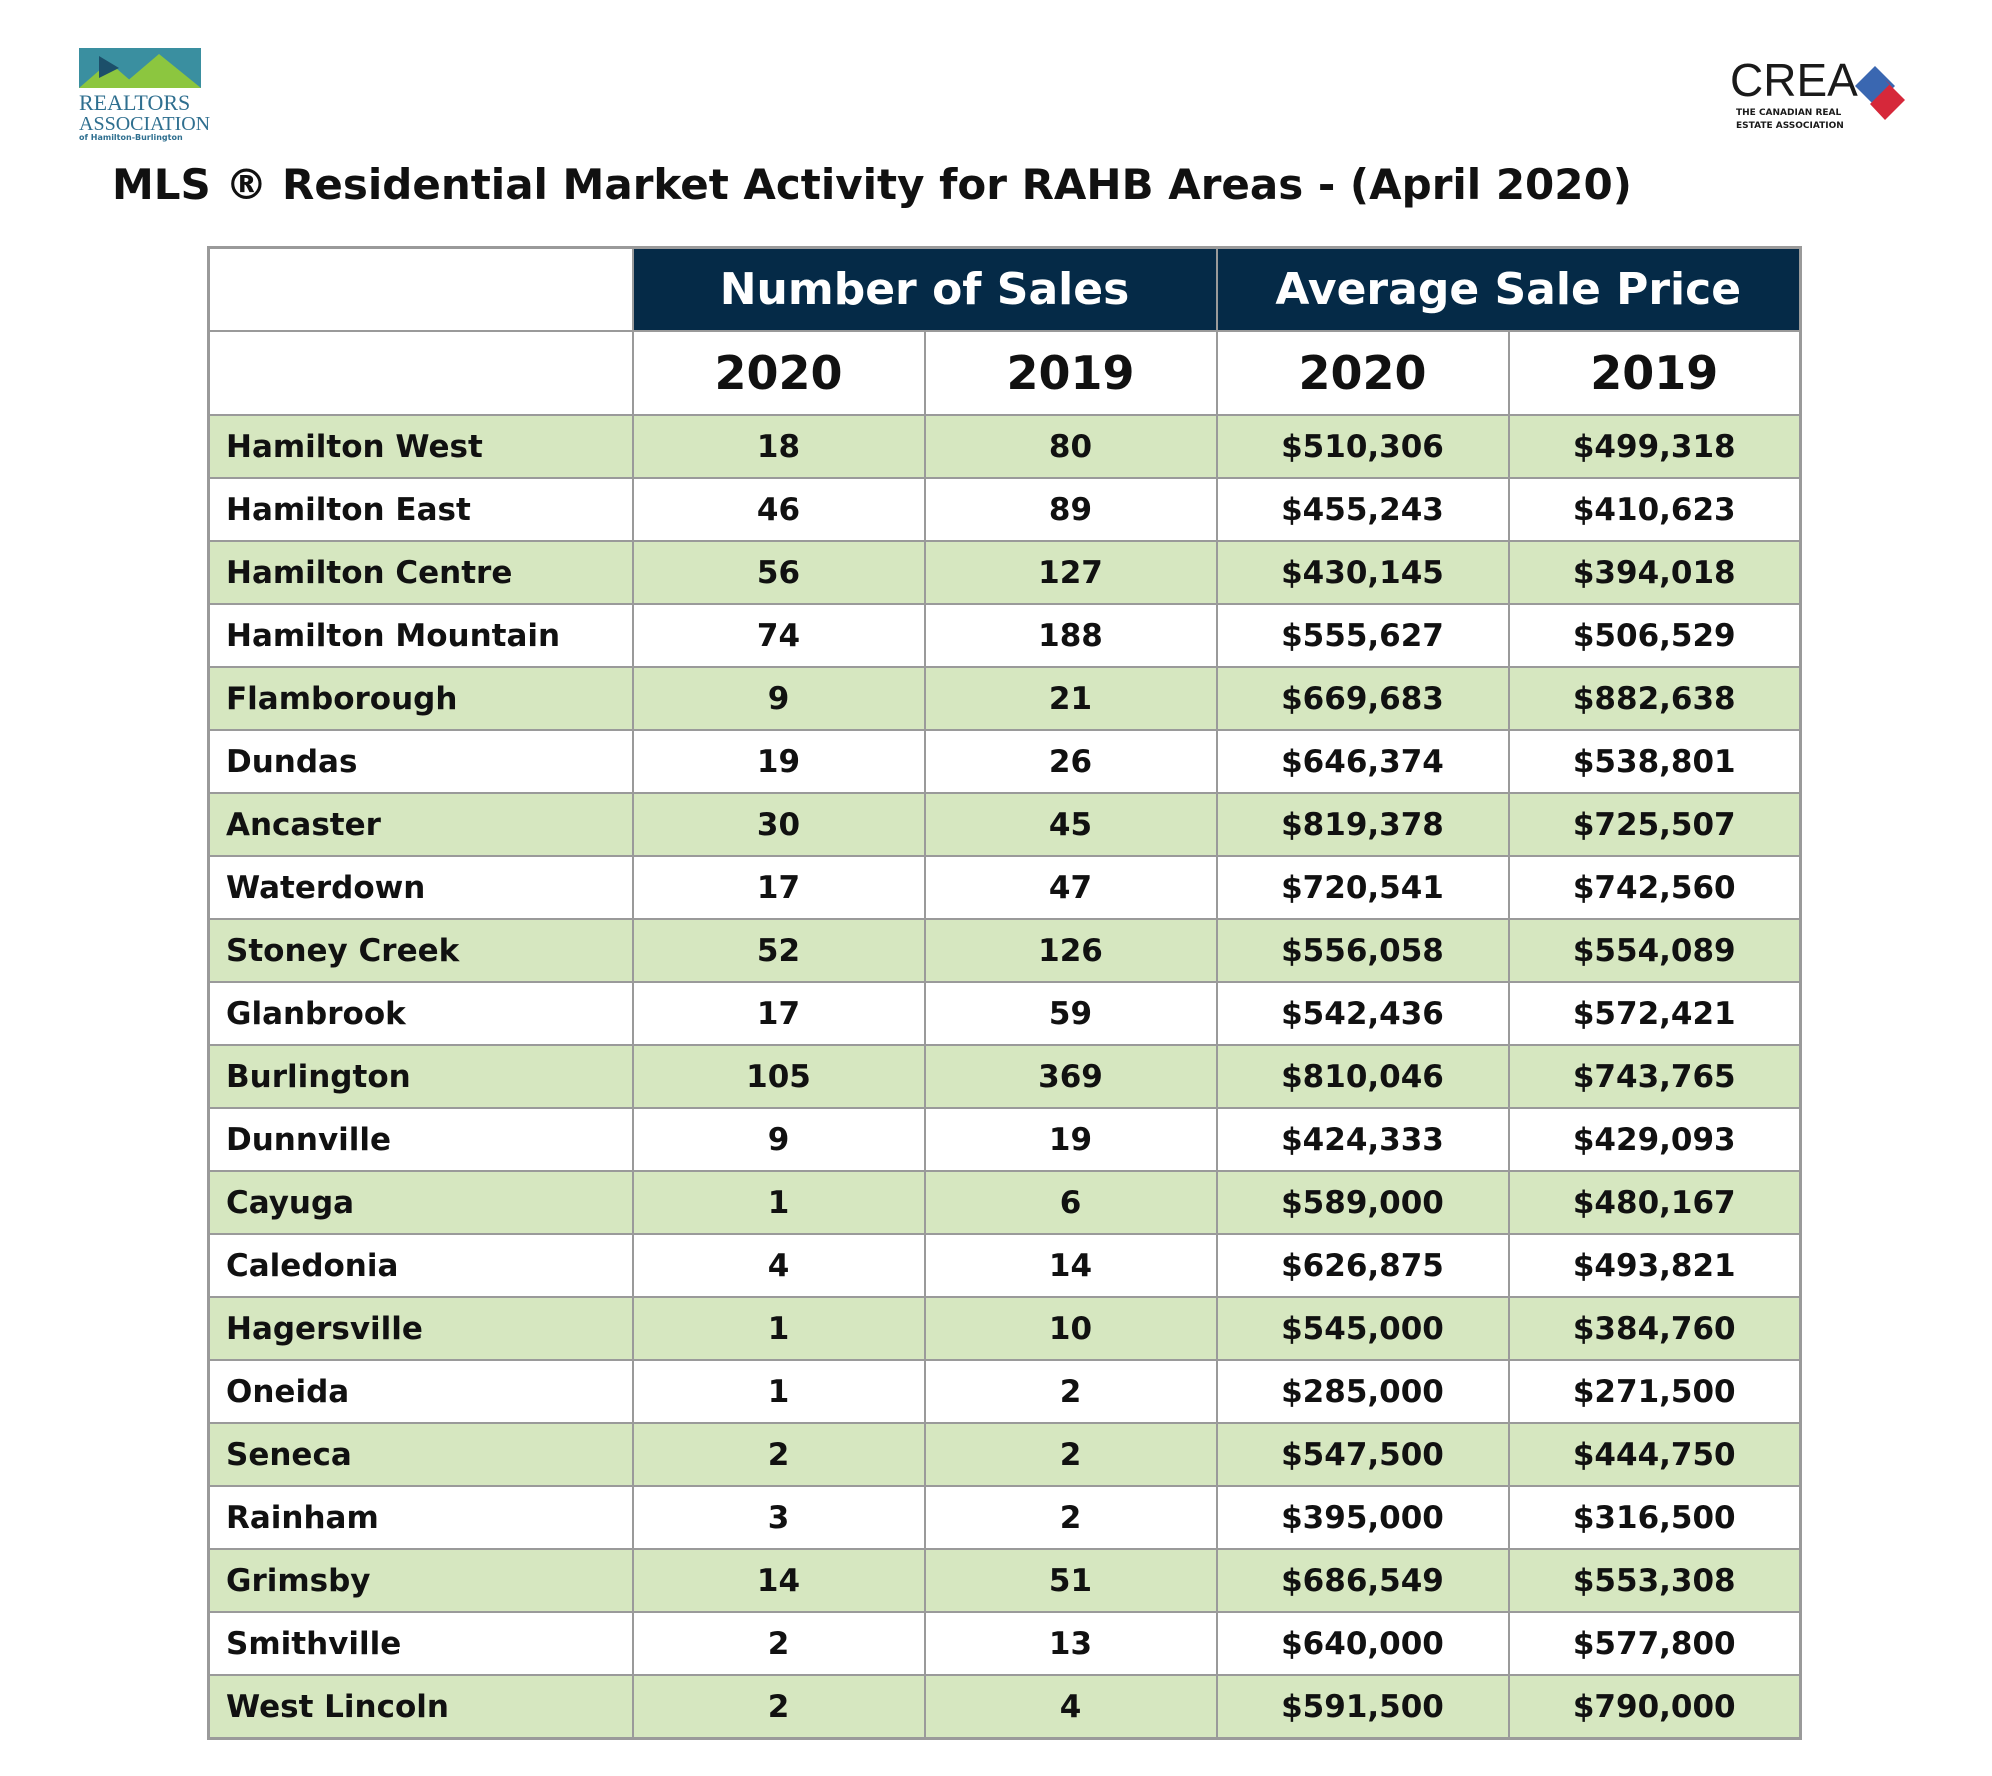  What do you see at coordinates (1362, 1328) in the screenshot?
I see `cell-value: $545,000` at bounding box center [1362, 1328].